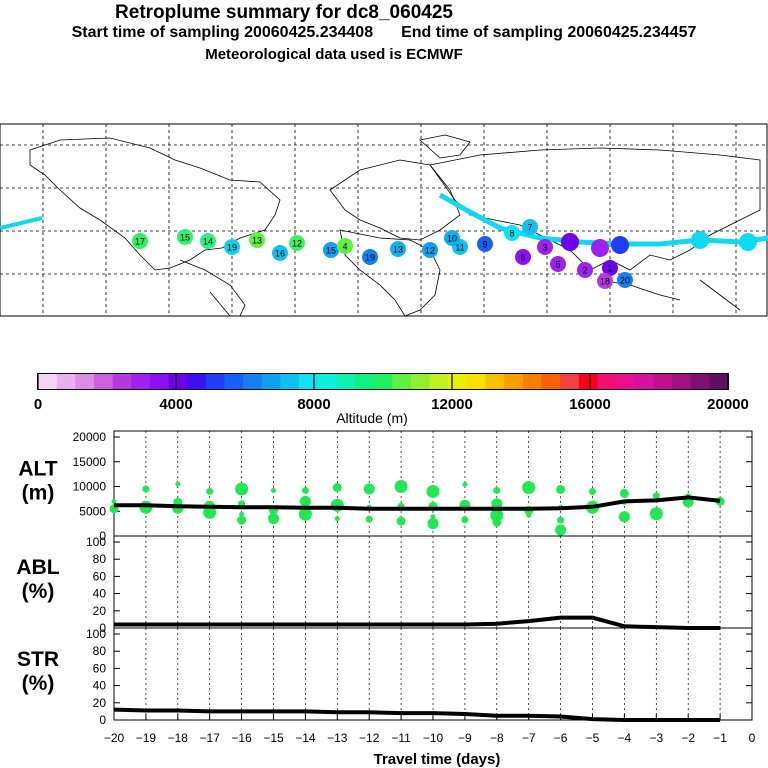 The height and width of the screenshot is (768, 768). I want to click on plume-marker: 1, so click(610, 268).